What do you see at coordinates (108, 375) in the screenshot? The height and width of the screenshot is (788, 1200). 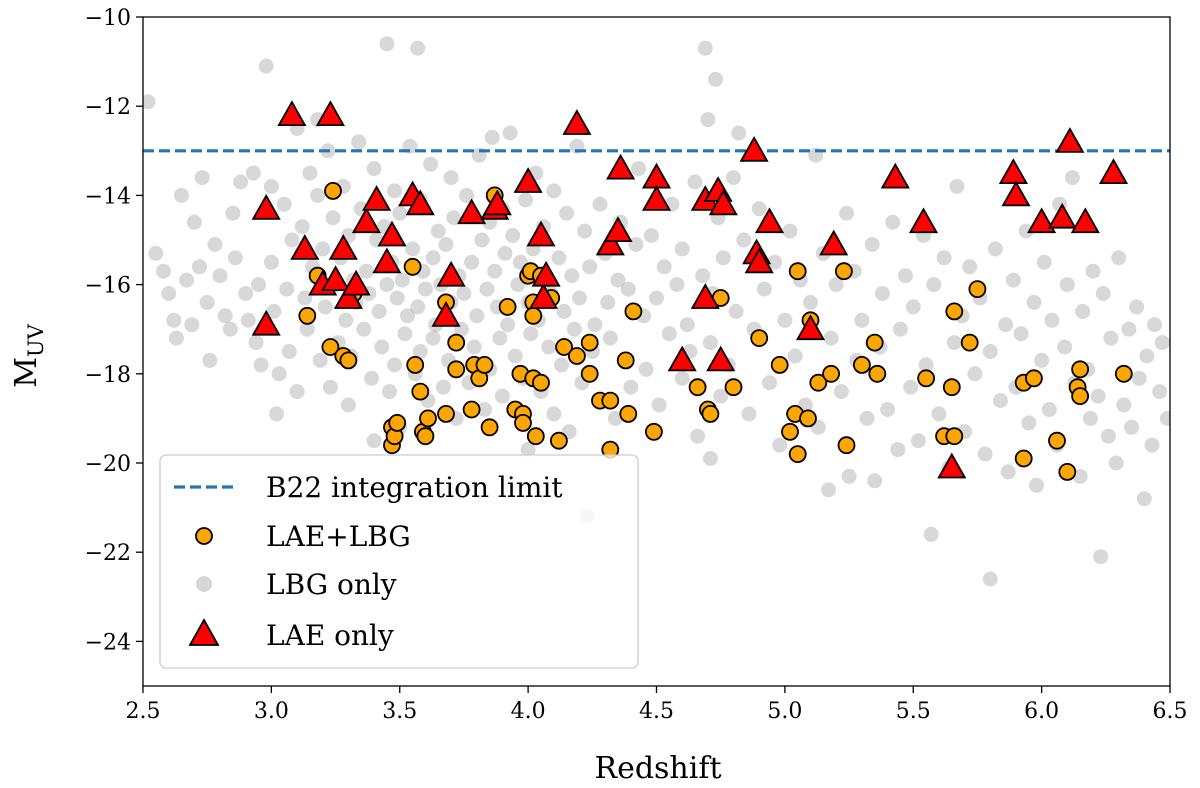 I see `y-tick-label: −18` at bounding box center [108, 375].